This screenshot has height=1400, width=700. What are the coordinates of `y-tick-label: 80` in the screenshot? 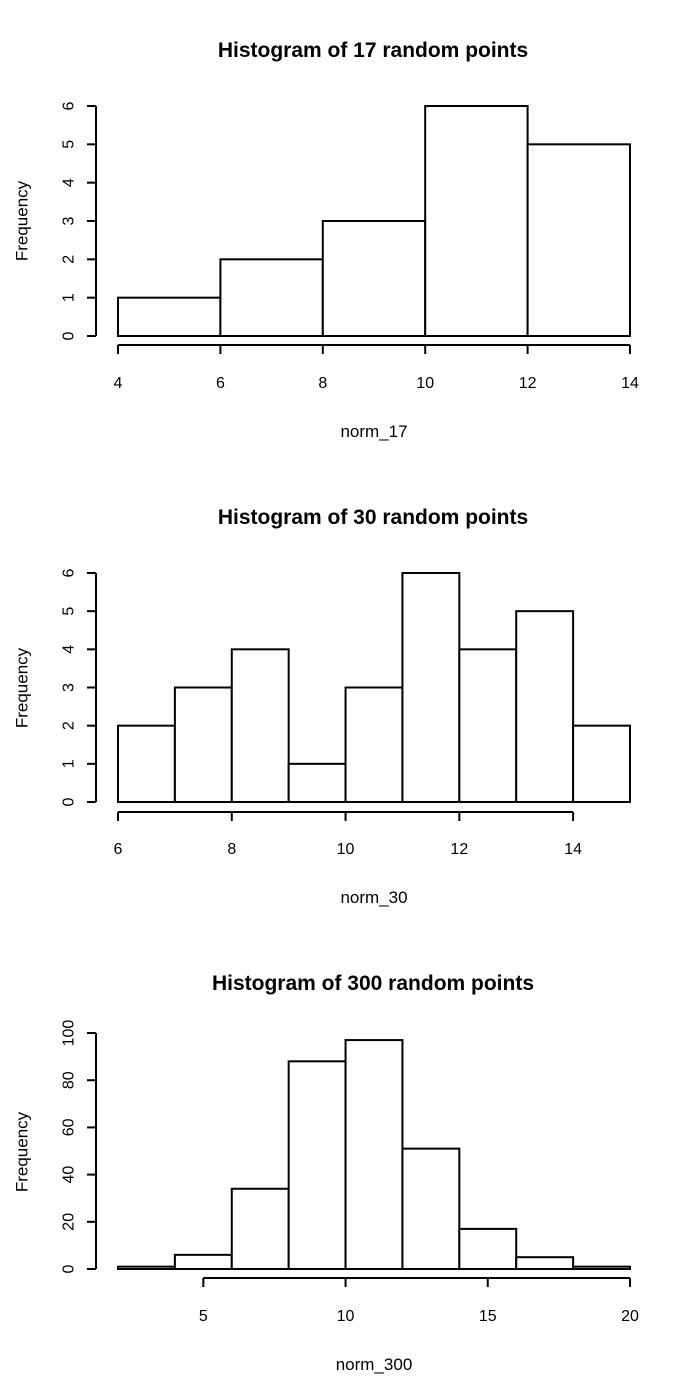 It's located at (69, 1080).